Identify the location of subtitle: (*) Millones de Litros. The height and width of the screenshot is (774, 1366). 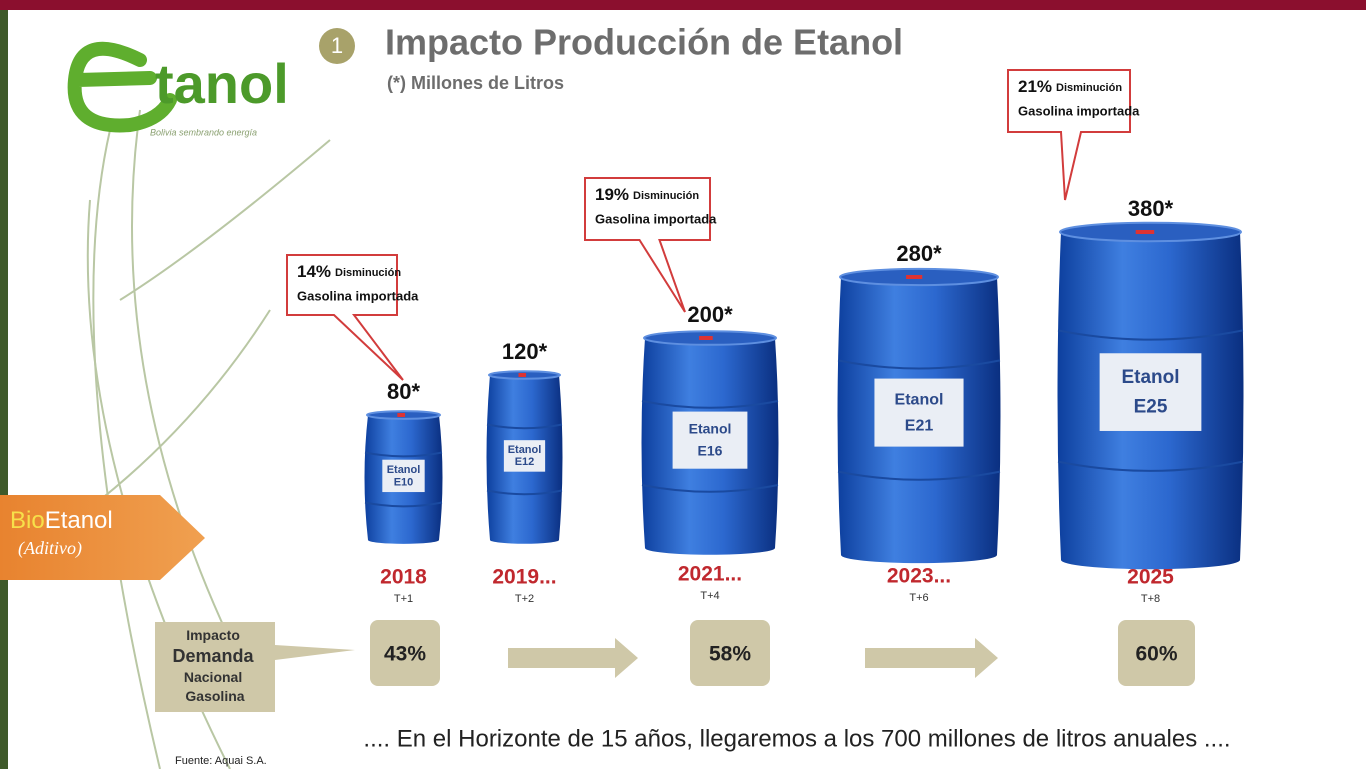
(475, 83).